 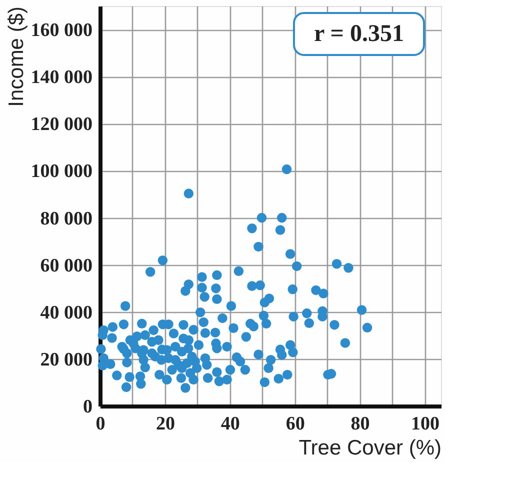 What do you see at coordinates (16, 56) in the screenshot?
I see `y-axis-title: Income ($)` at bounding box center [16, 56].